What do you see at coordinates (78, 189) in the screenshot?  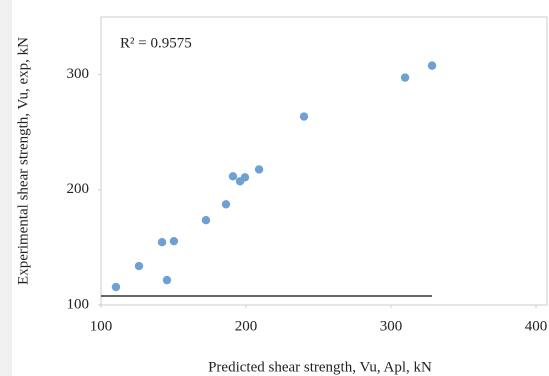 I see `y-tick-label: 200` at bounding box center [78, 189].